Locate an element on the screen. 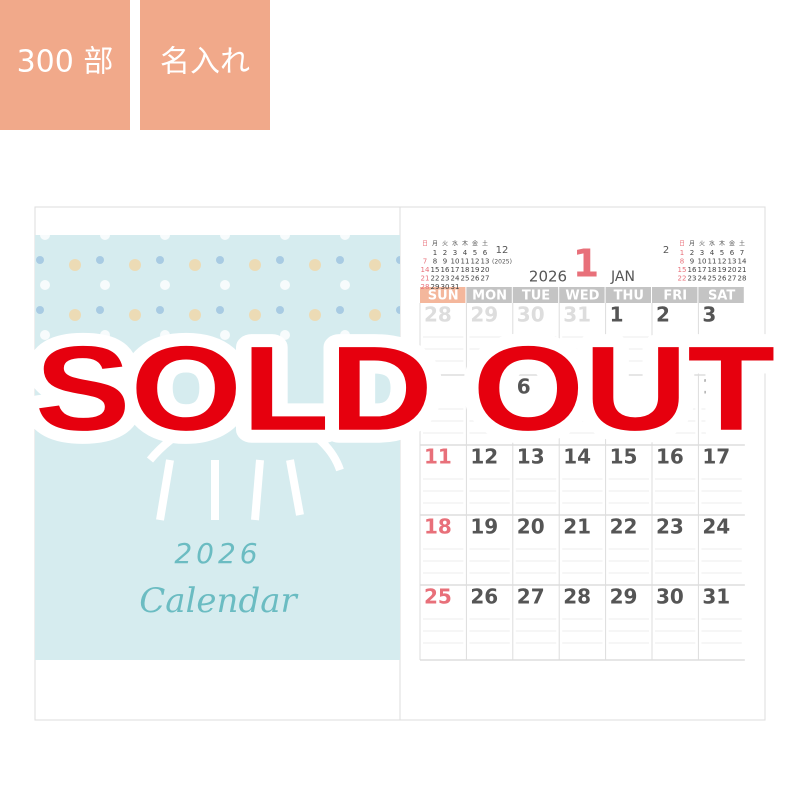  mini-date: 29 is located at coordinates (435, 287).